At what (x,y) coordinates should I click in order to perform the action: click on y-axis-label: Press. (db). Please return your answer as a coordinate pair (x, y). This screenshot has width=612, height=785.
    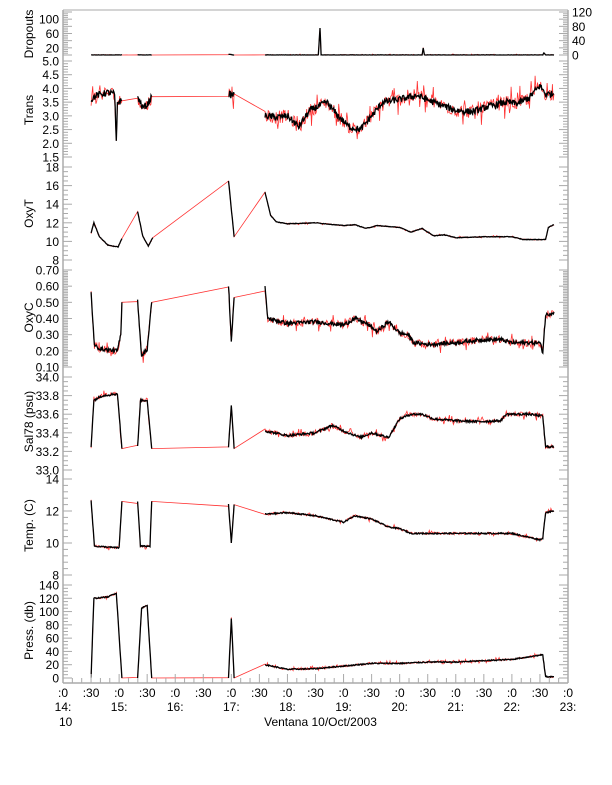
    Looking at the image, I should click on (29, 630).